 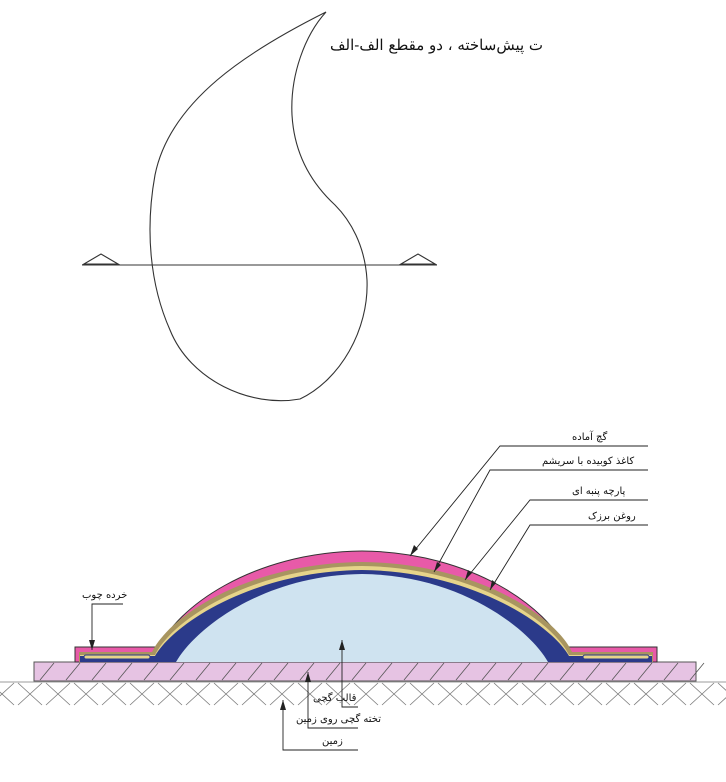 I want to click on leader-wood-chips, so click(x=107, y=626).